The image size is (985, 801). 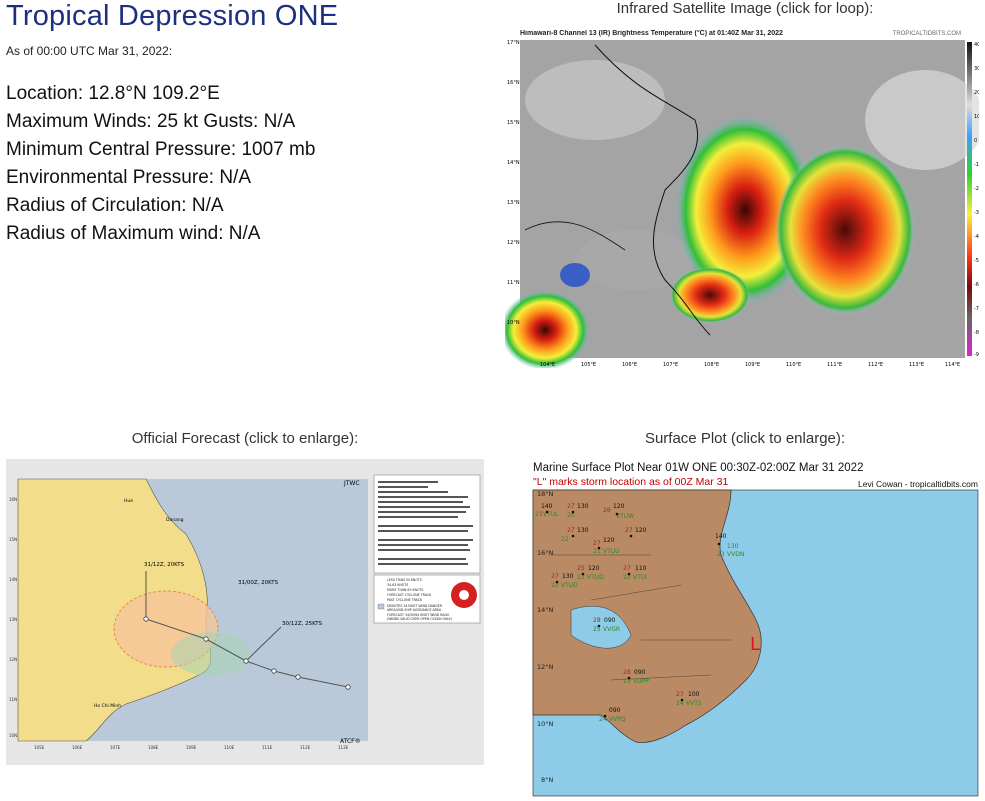 I want to click on svg-text: 25, so click(x=581, y=568).